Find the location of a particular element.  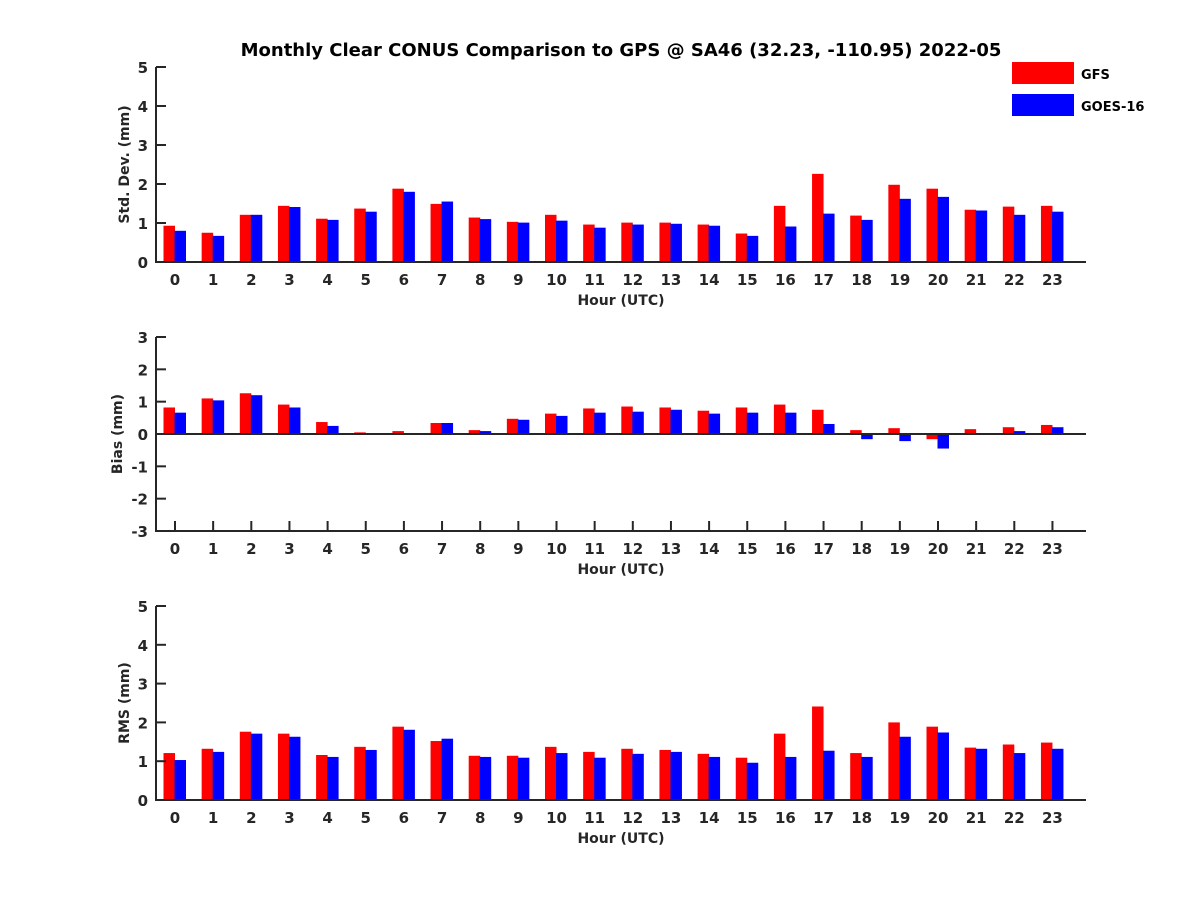

x-tick-label: 14 is located at coordinates (709, 549).